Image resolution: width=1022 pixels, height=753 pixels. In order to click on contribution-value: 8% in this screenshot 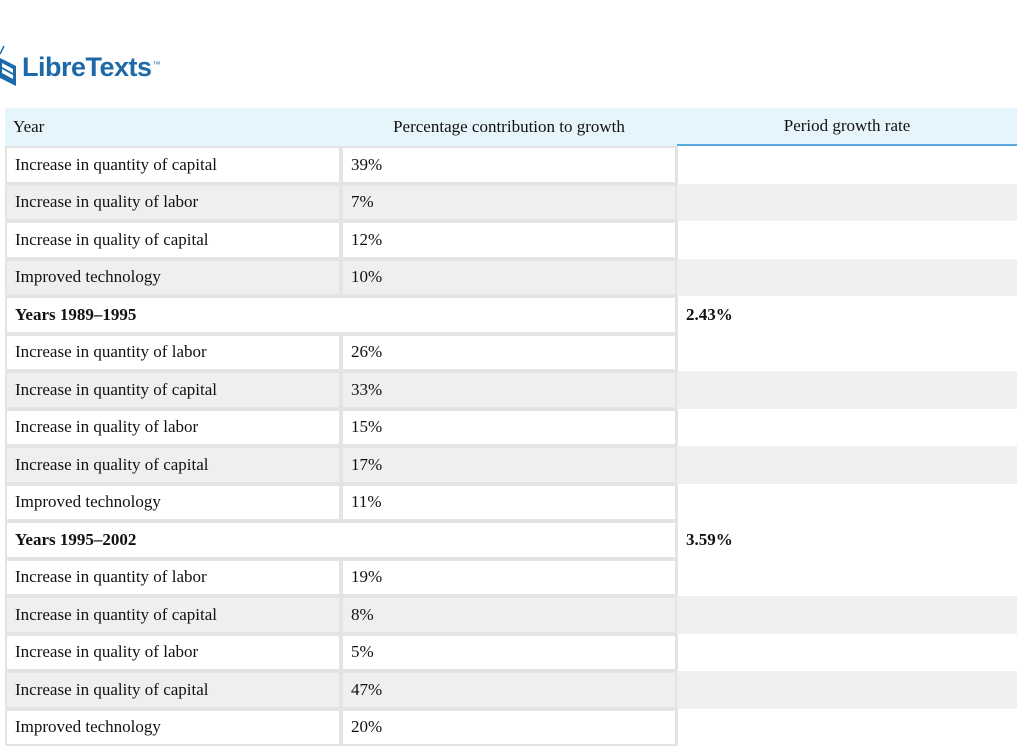, I will do `click(509, 615)`.